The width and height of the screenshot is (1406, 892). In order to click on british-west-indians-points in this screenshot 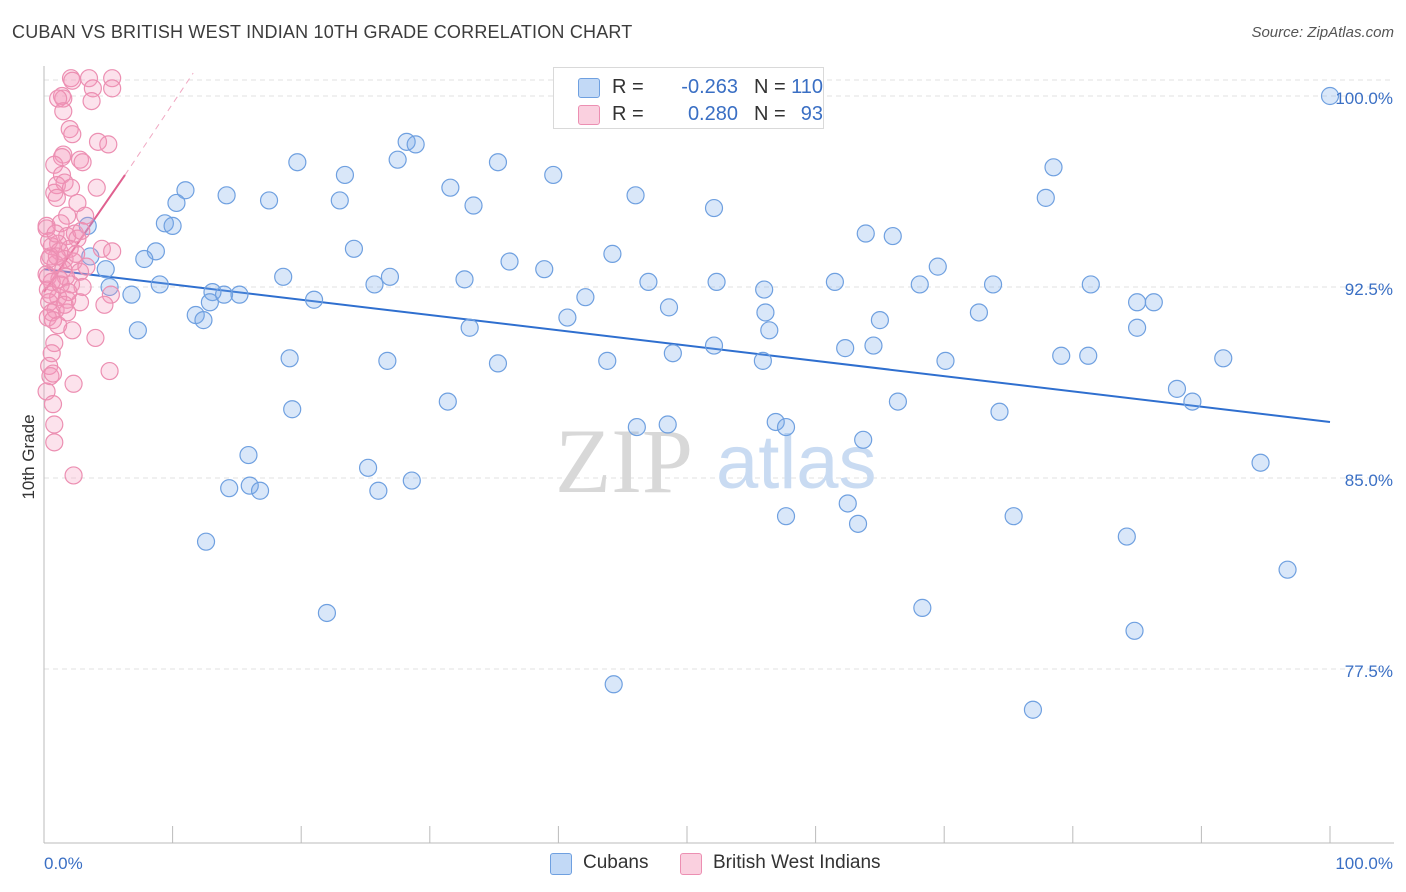, I will do `click(79, 277)`.